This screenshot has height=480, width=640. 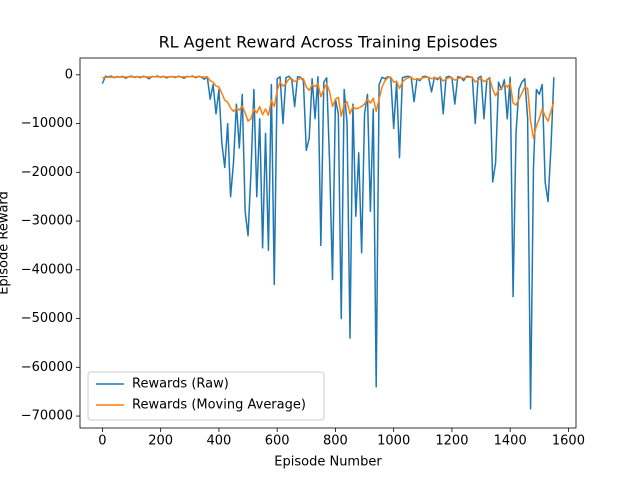 I want to click on x-tick-label: 1400, so click(x=510, y=441).